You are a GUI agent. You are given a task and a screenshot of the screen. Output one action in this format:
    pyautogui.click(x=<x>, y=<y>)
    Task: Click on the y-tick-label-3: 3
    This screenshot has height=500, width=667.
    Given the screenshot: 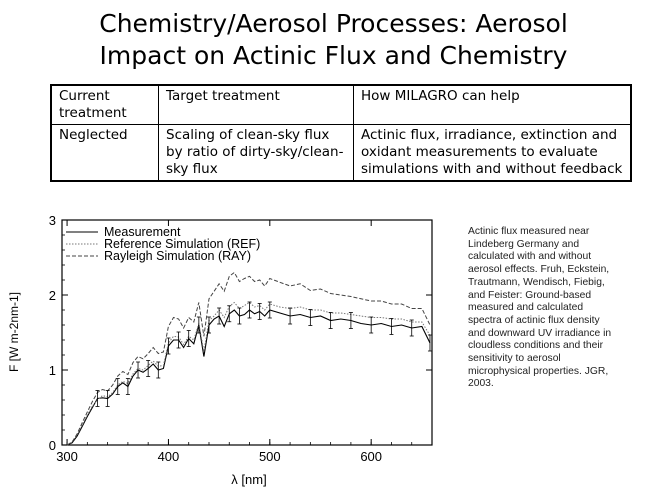 What is the action you would take?
    pyautogui.click(x=52, y=220)
    